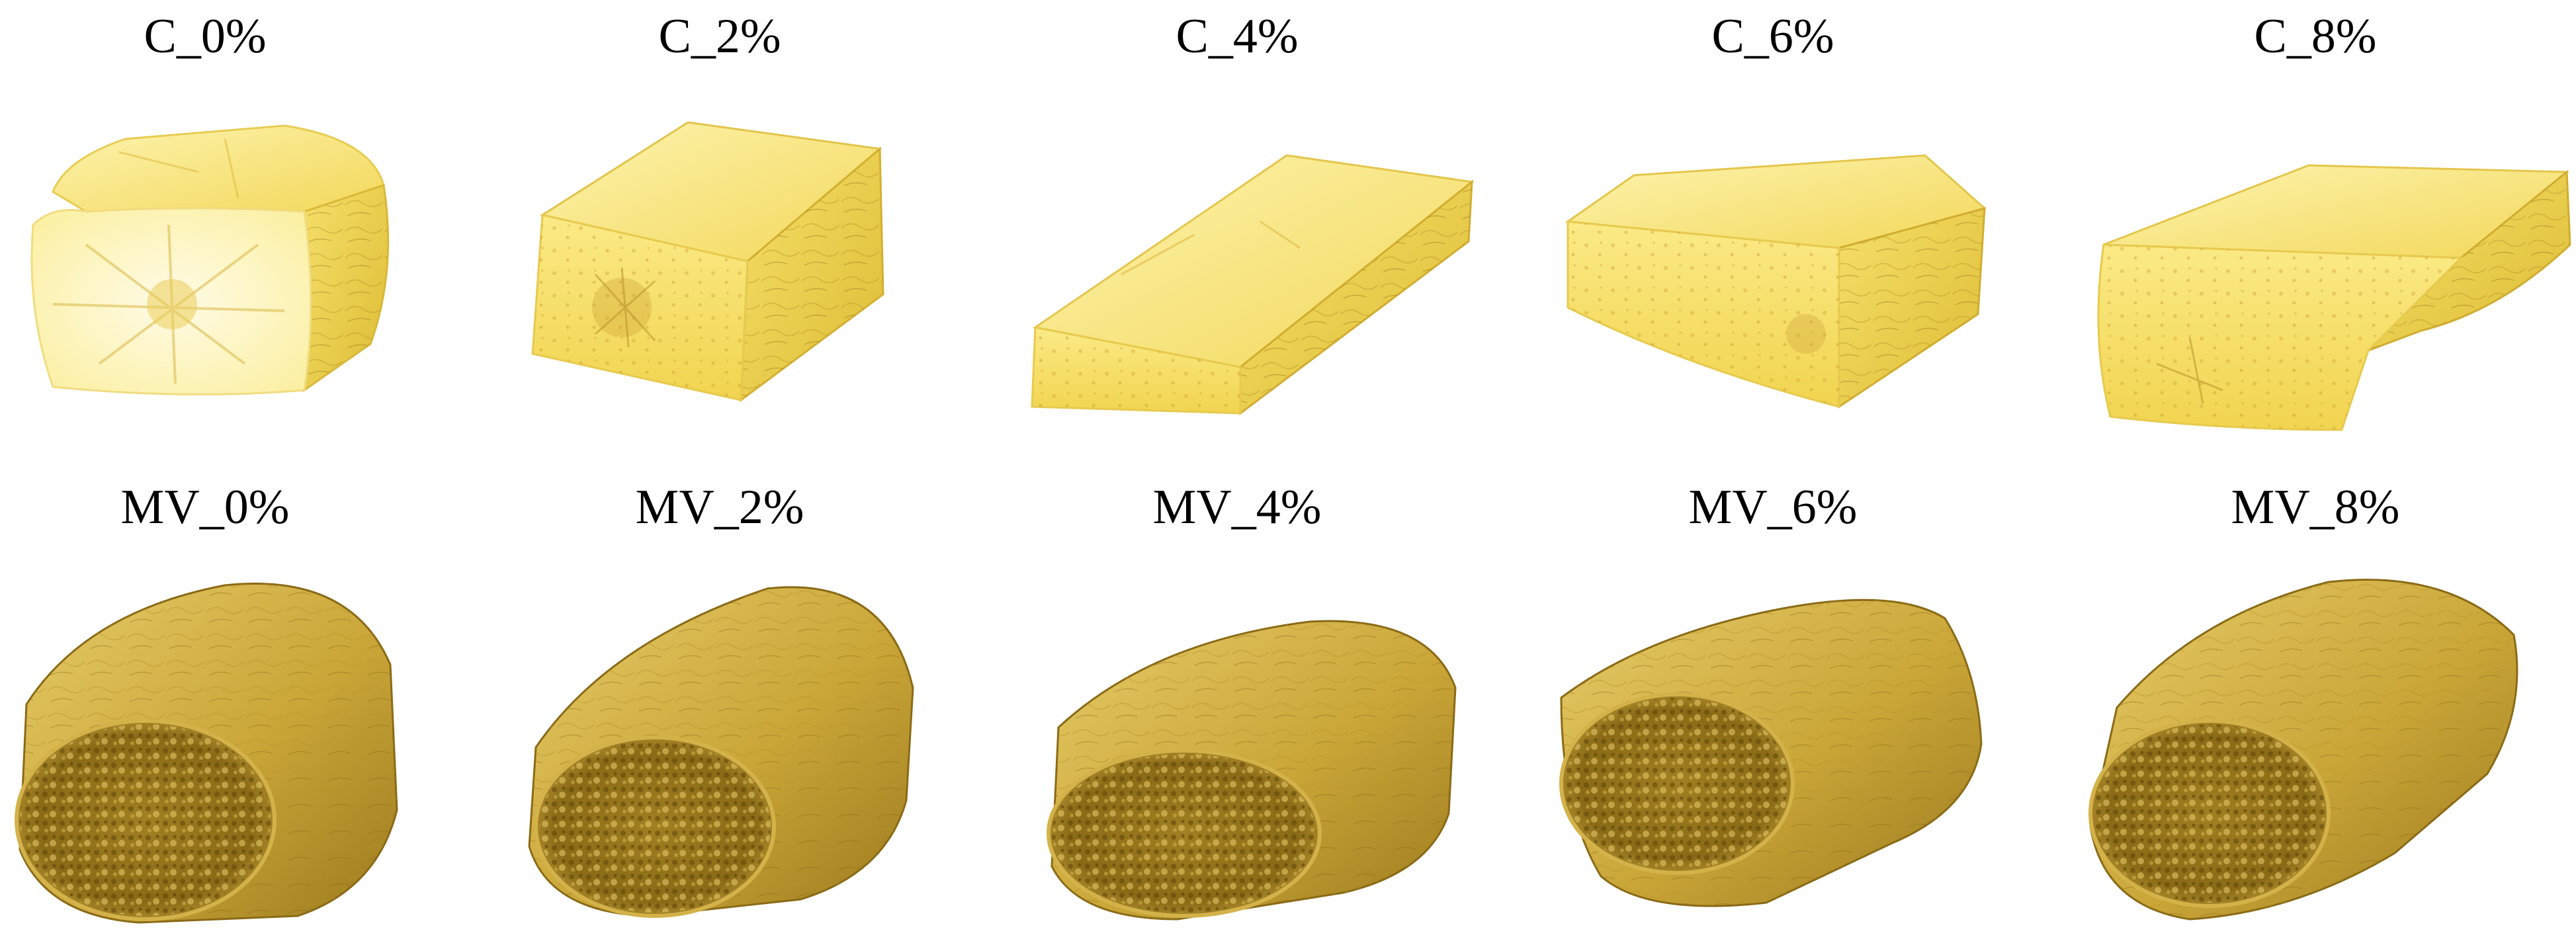  What do you see at coordinates (1237, 507) in the screenshot?
I see `sample-label-mv-4: MV_4%` at bounding box center [1237, 507].